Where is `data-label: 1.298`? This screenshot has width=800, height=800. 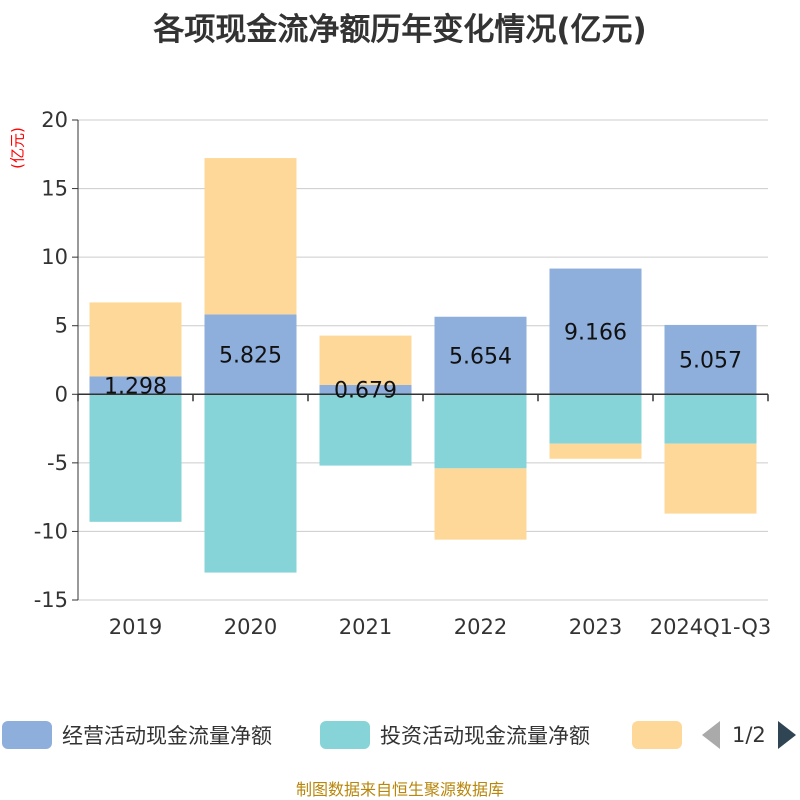
data-label: 1.298 is located at coordinates (135, 386).